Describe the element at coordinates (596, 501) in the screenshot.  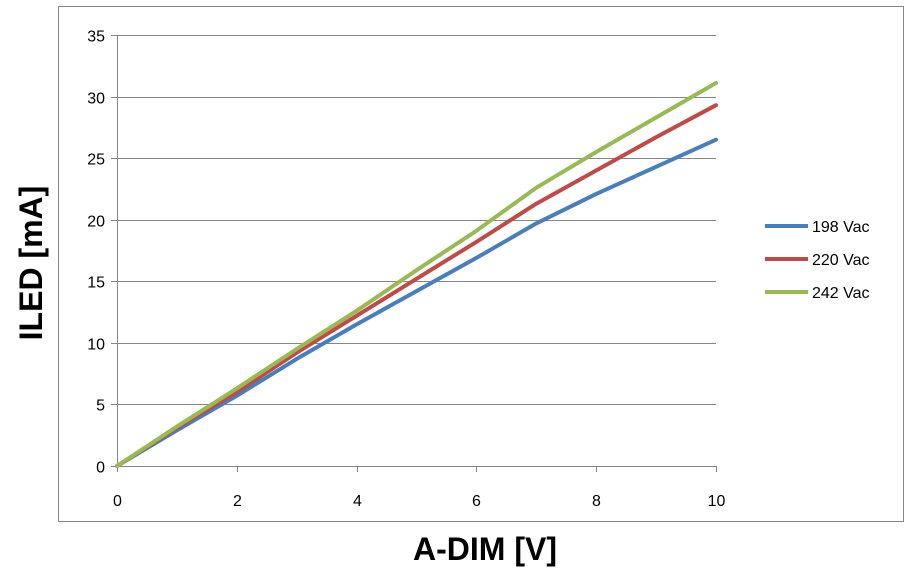
I see `x-tick-label: 8` at that location.